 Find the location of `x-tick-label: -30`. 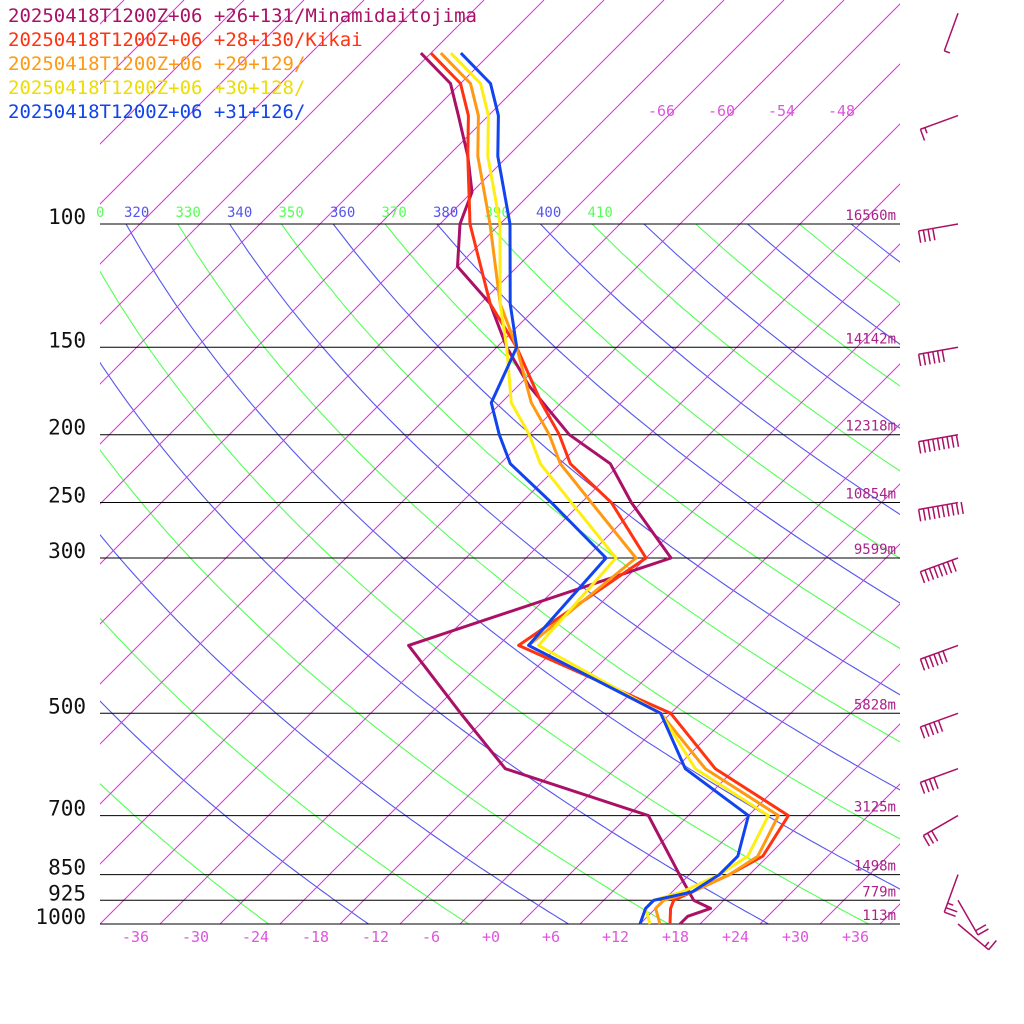

x-tick-label: -30 is located at coordinates (195, 937).